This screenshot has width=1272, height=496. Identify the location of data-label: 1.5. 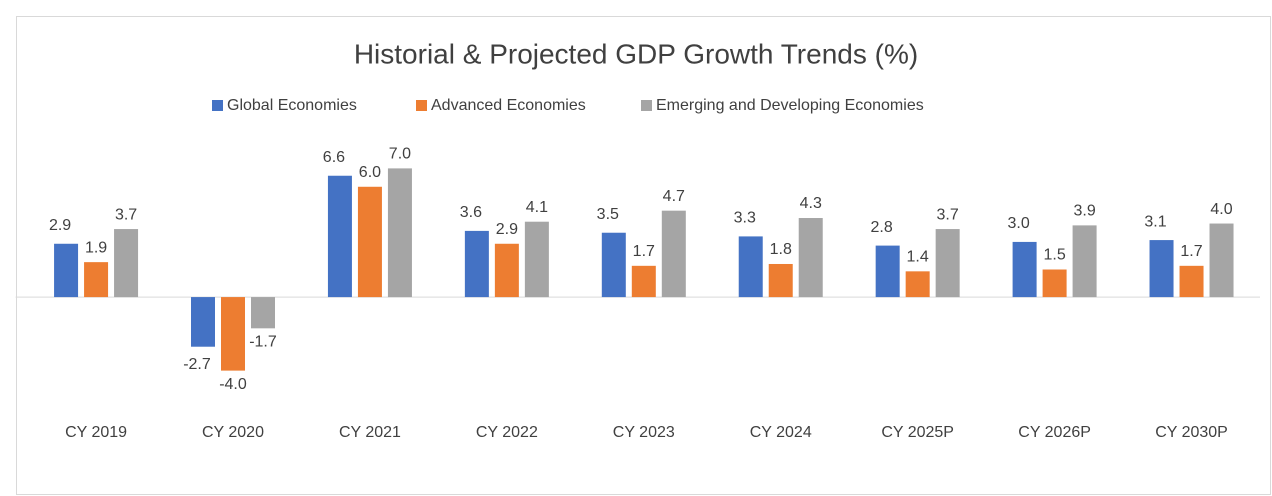
(1054, 255).